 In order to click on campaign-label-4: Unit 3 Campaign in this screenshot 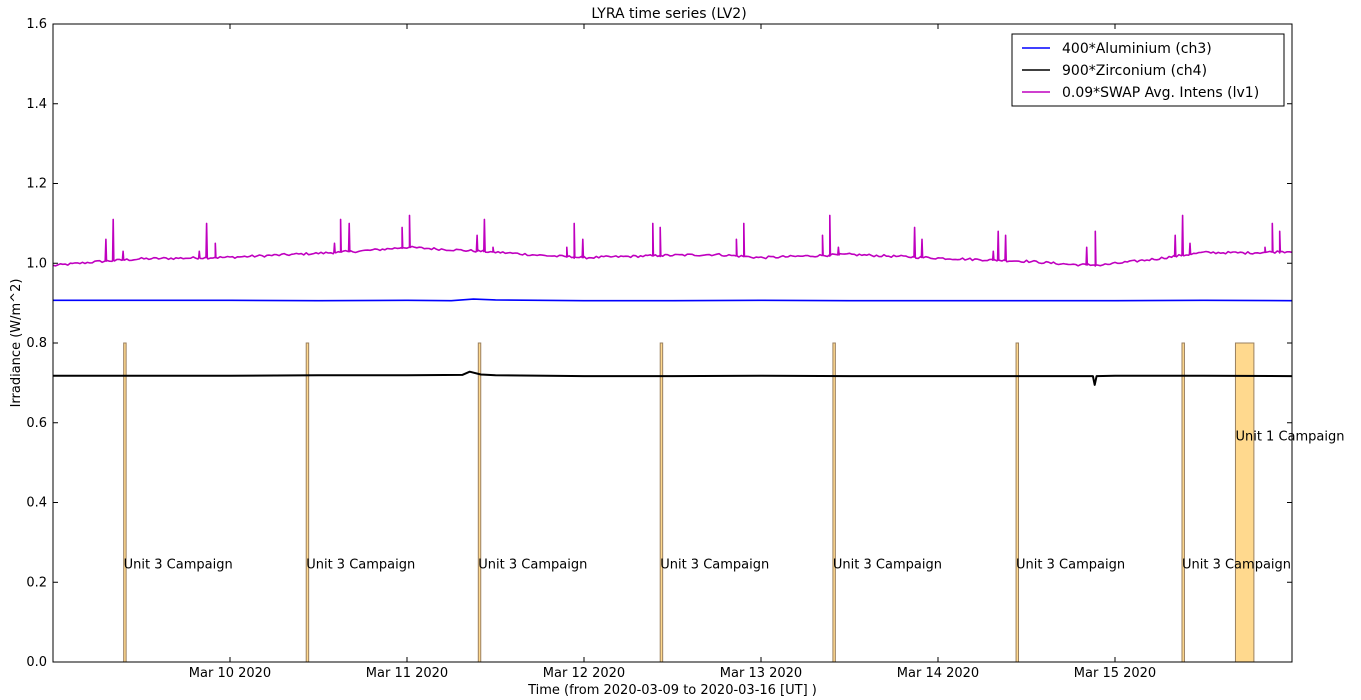, I will do `click(714, 564)`.